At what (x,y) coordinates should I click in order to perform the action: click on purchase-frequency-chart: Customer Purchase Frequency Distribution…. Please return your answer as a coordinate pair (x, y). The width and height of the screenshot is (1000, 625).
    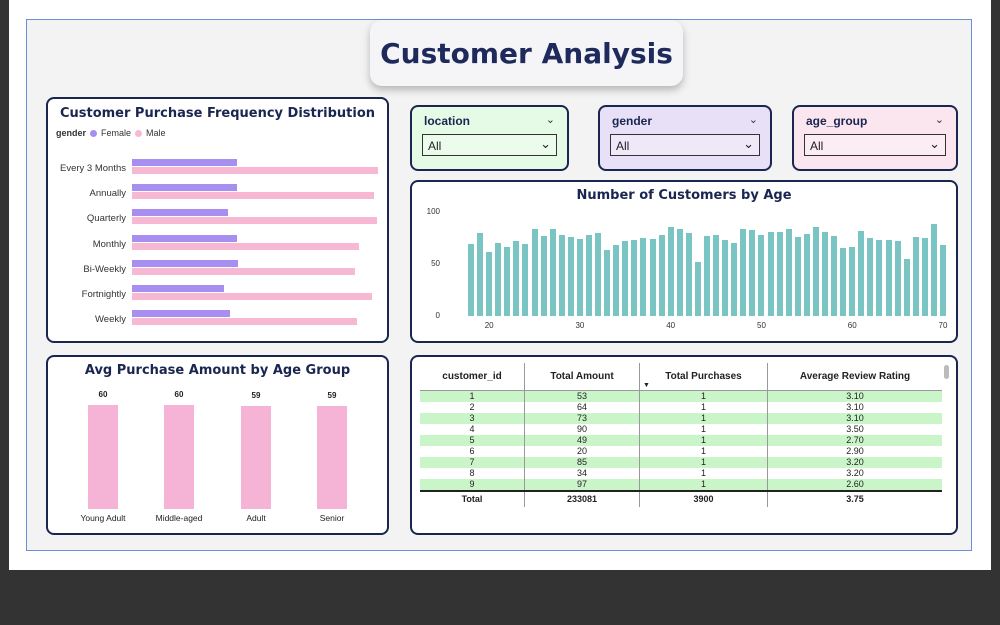
    Looking at the image, I should click on (217, 220).